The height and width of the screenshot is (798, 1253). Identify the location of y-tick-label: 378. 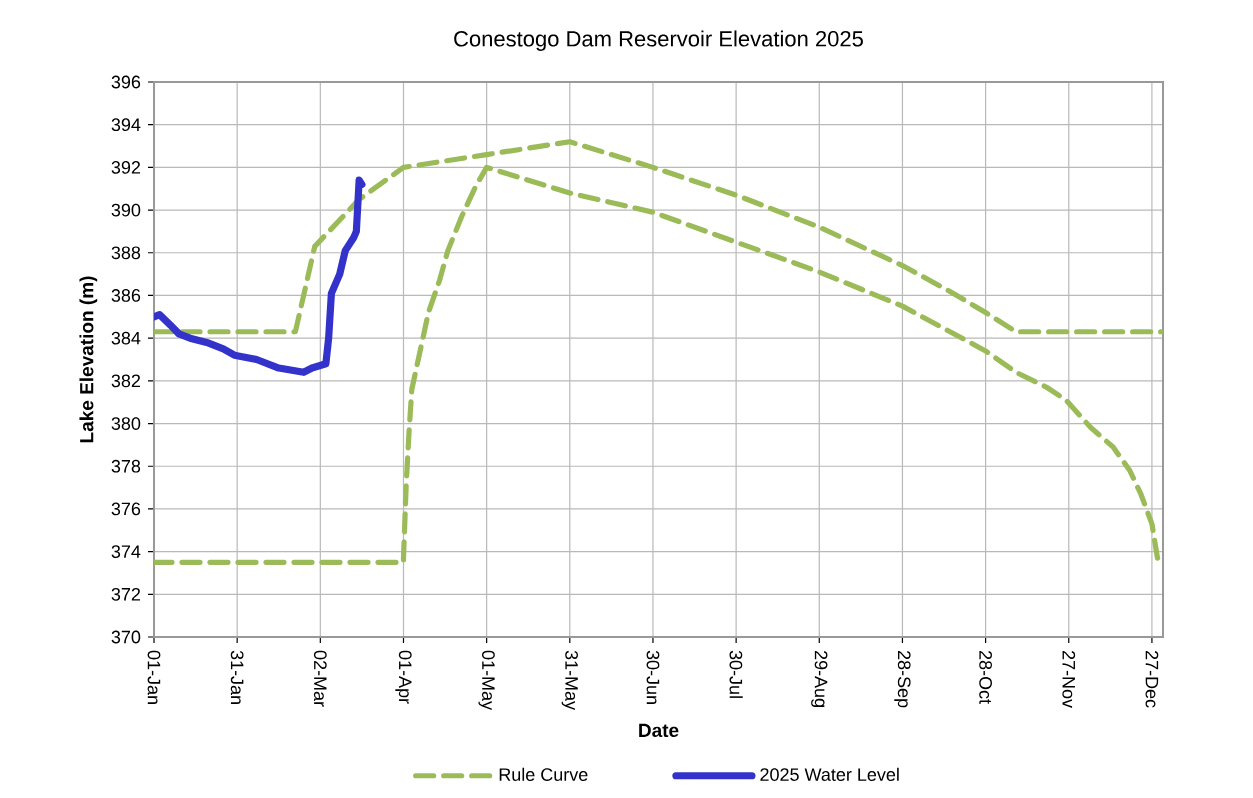
(126, 466).